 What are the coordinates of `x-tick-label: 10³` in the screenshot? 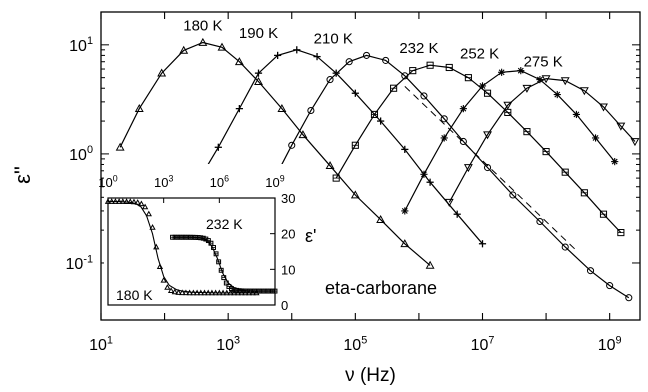 It's located at (228, 344).